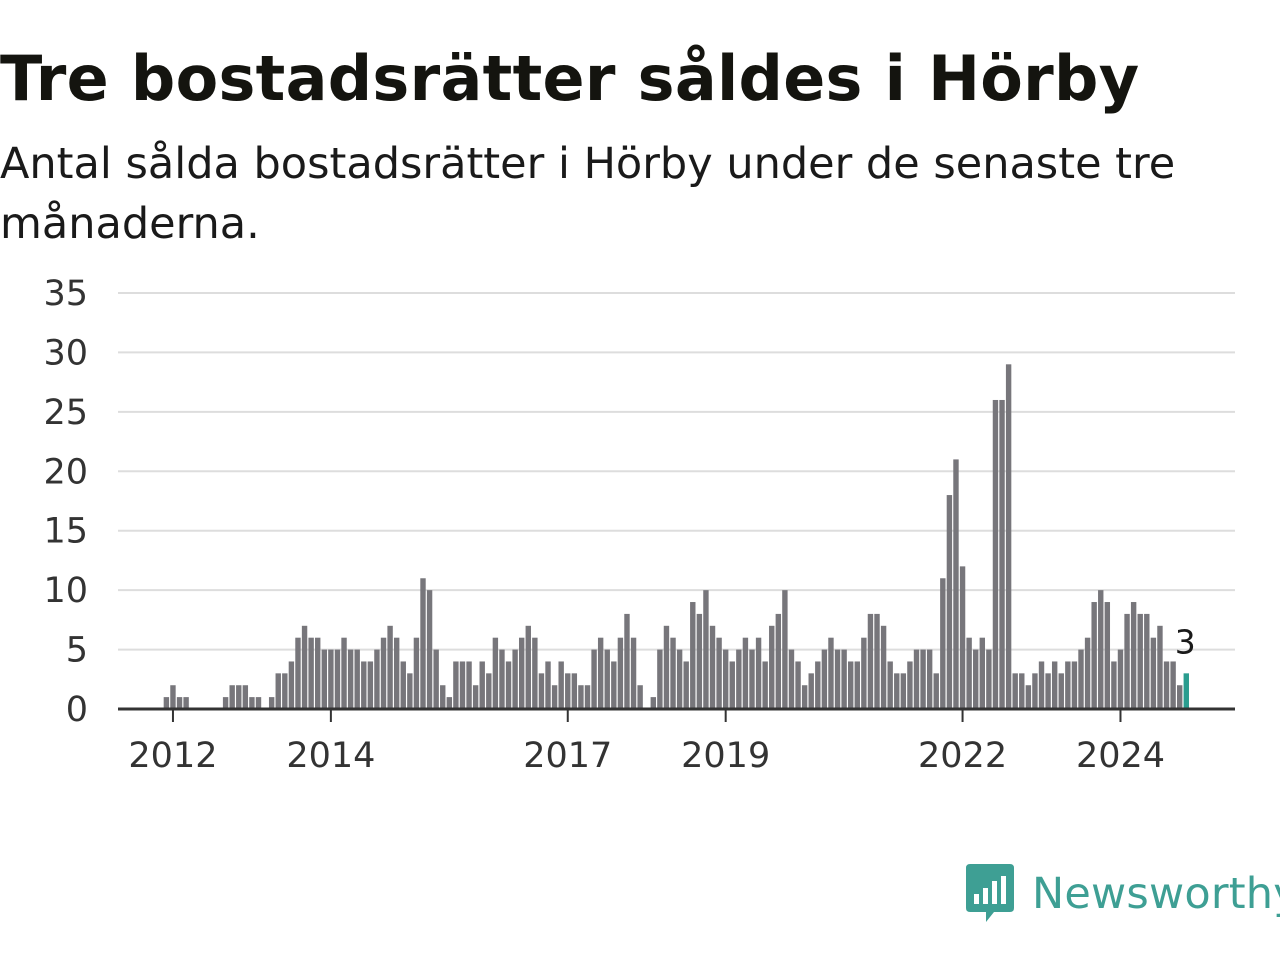 The height and width of the screenshot is (960, 1280). What do you see at coordinates (65, 591) in the screenshot?
I see `y-tick-label: 10` at bounding box center [65, 591].